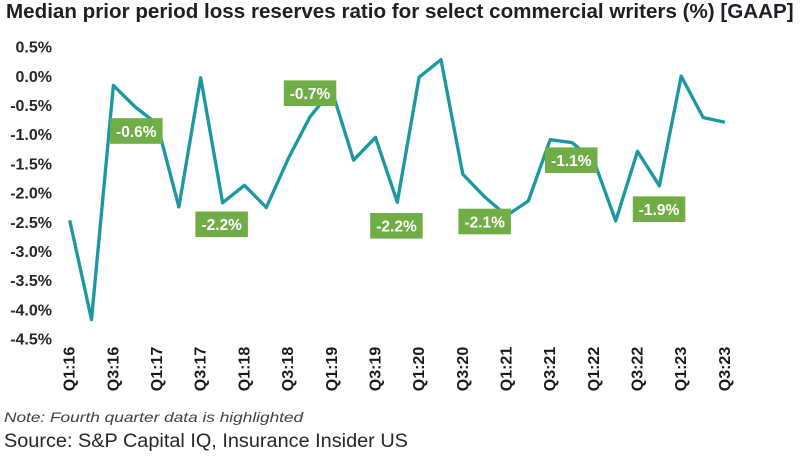 The width and height of the screenshot is (800, 461). I want to click on svg-text: Q3:22, so click(638, 369).